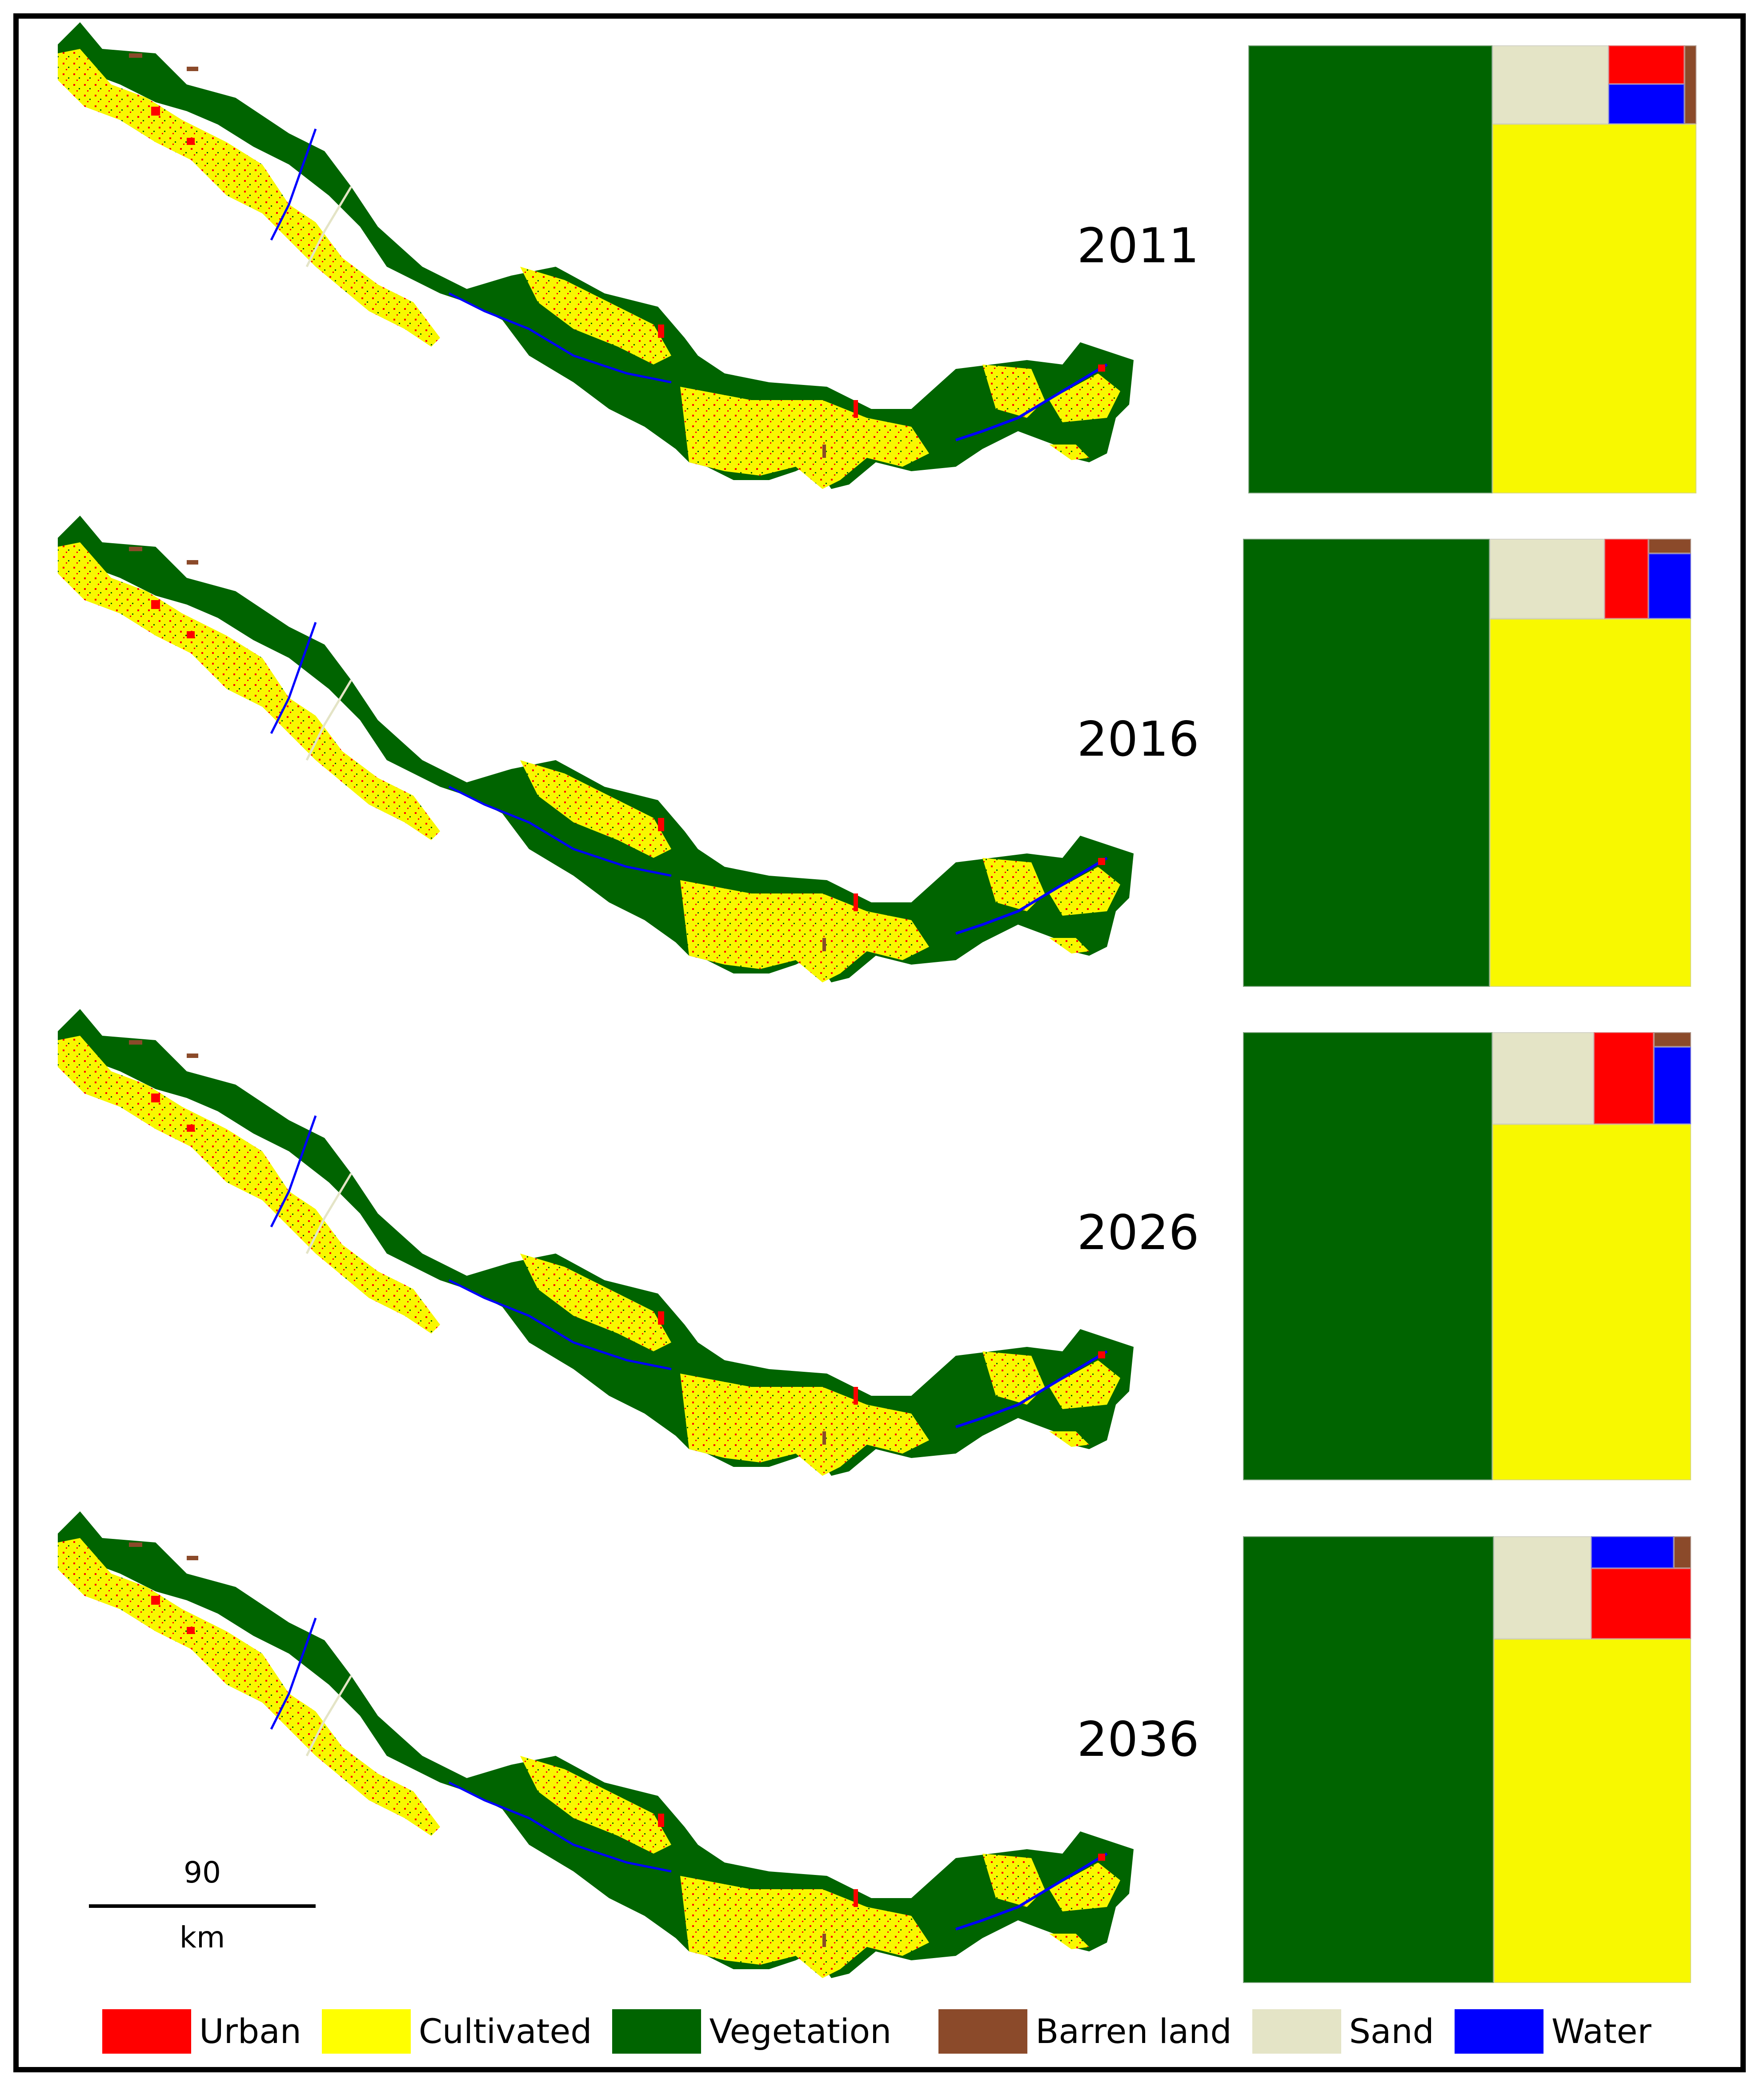 This screenshot has height=2087, width=1764. What do you see at coordinates (657, 2031) in the screenshot?
I see `legend-swatch-vegetation` at bounding box center [657, 2031].